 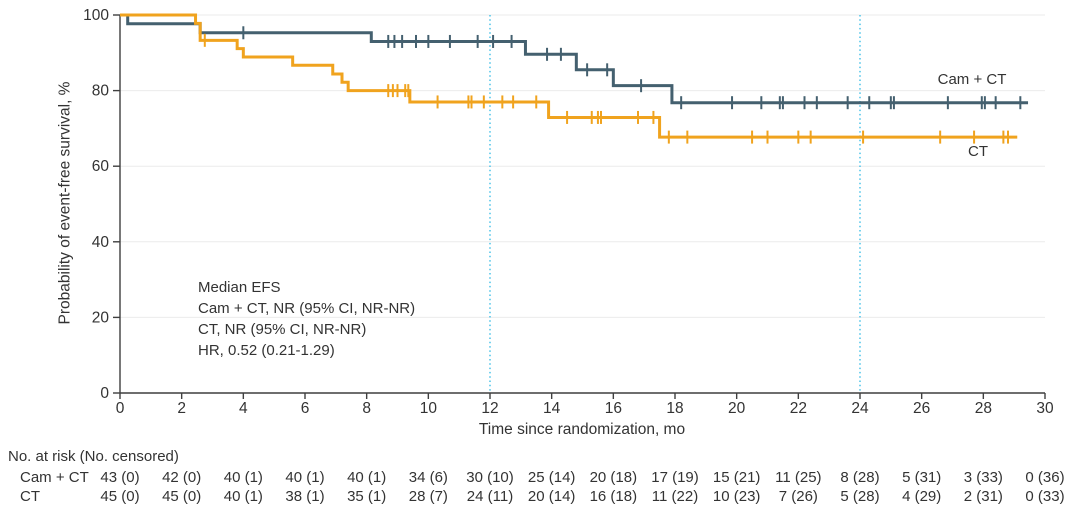 I want to click on km-curve-cam-ct, so click(x=574, y=59).